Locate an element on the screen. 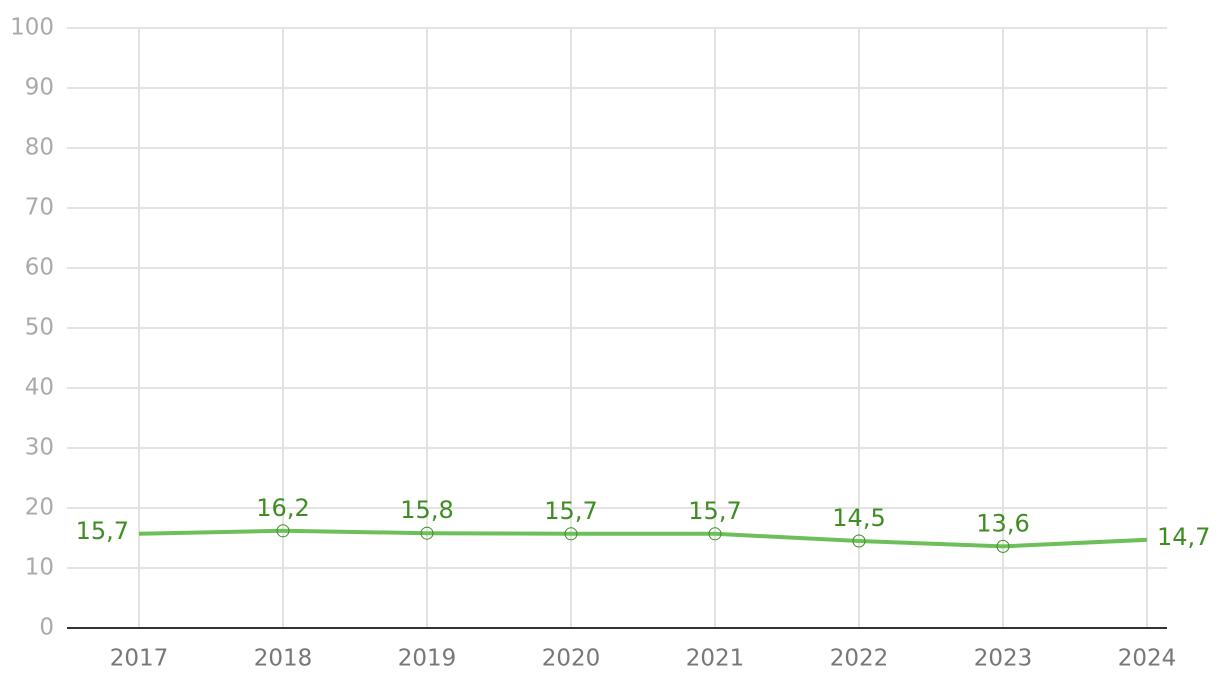 The width and height of the screenshot is (1220, 696). x-tick-label: 2024 is located at coordinates (1147, 659).